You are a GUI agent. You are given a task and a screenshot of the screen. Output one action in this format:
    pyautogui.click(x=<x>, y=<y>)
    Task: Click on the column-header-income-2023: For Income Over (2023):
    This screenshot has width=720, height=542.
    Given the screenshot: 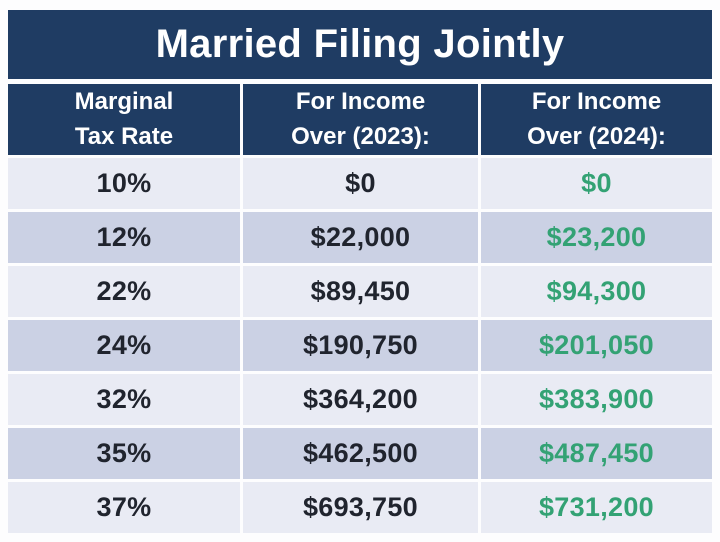 What is the action you would take?
    pyautogui.click(x=360, y=119)
    